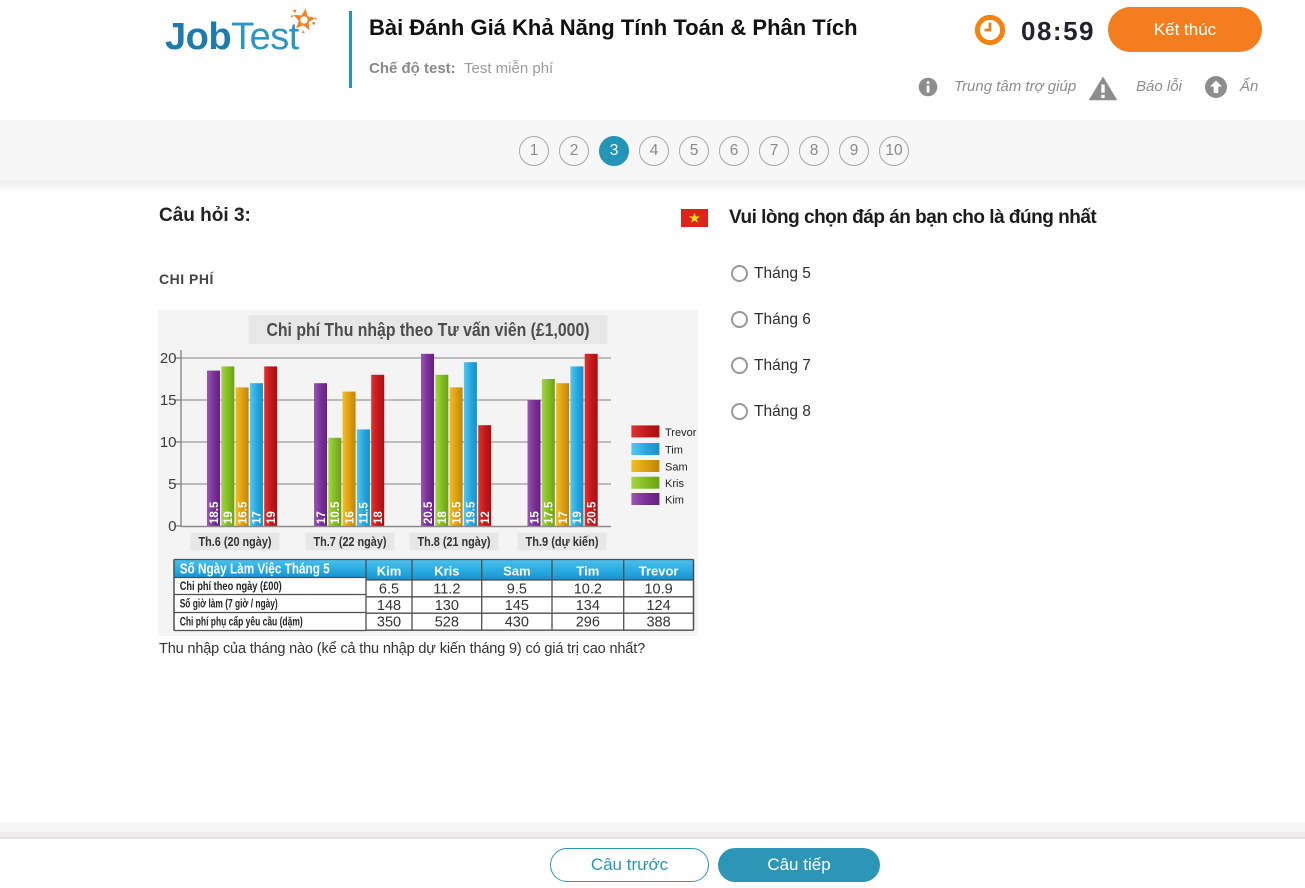 The width and height of the screenshot is (1305, 888). What do you see at coordinates (168, 358) in the screenshot?
I see `svg-text: 20` at bounding box center [168, 358].